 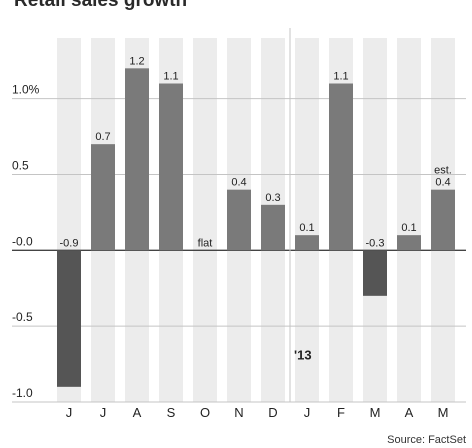 What do you see at coordinates (303, 355) in the screenshot?
I see `annotation-label: '13` at bounding box center [303, 355].